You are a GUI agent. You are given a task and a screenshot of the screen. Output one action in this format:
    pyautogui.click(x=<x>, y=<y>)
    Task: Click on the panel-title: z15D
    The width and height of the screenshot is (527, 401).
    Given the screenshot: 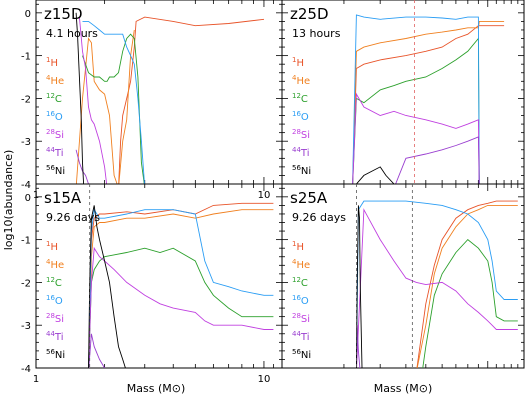 What is the action you would take?
    pyautogui.click(x=63, y=14)
    